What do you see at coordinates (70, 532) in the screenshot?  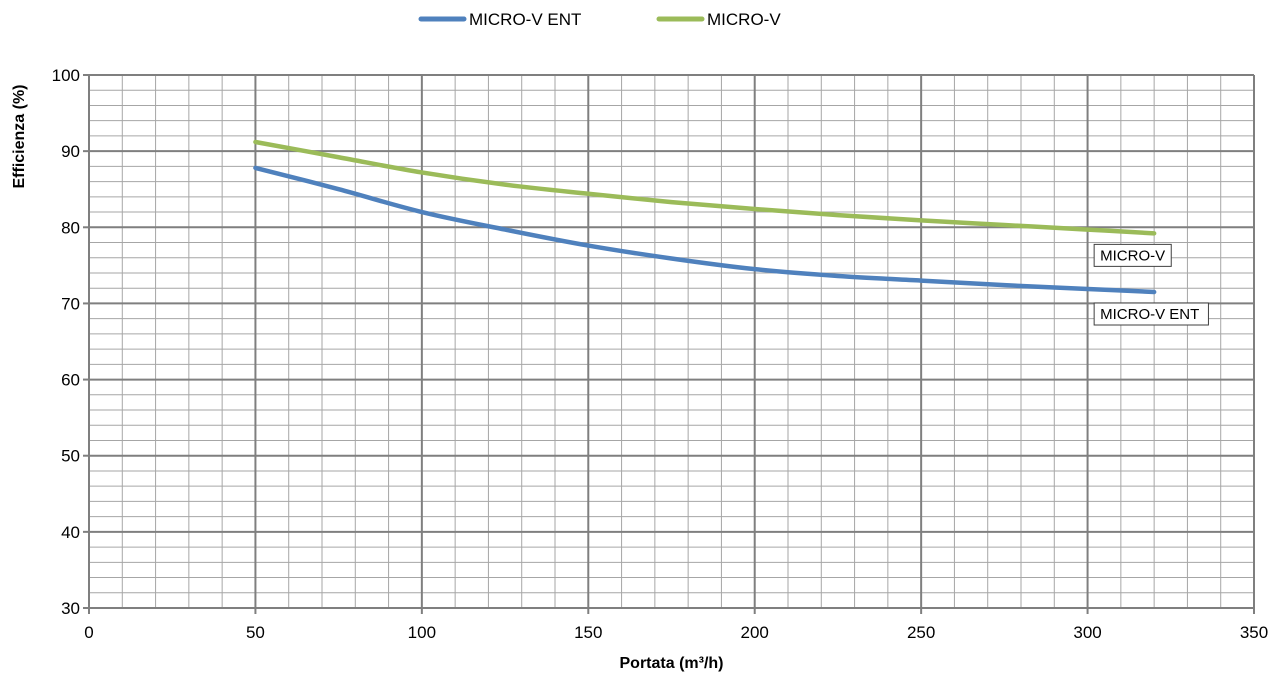 I see `y-tick-label: 40` at bounding box center [70, 532].